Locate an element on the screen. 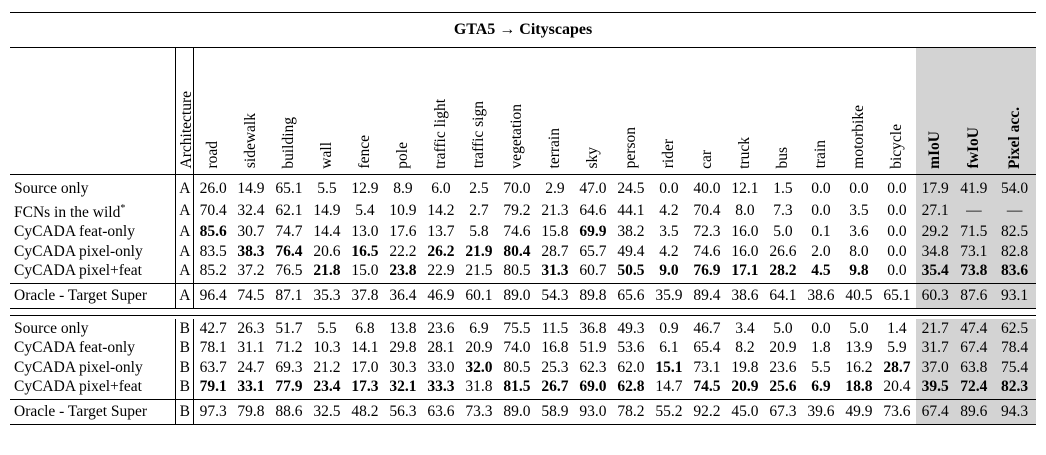  value-cell: 69.3 is located at coordinates (289, 367).